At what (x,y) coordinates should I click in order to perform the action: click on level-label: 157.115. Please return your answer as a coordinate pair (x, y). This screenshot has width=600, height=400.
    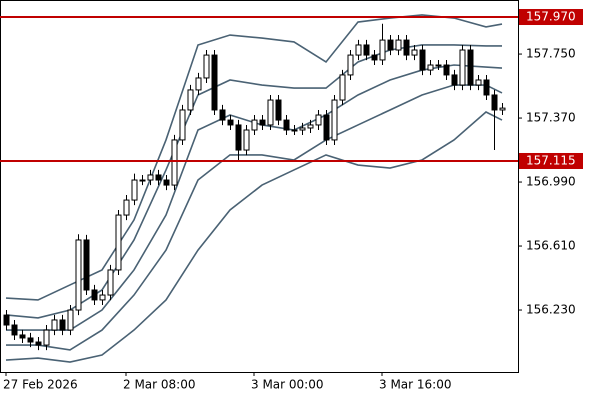
    Looking at the image, I should click on (551, 160).